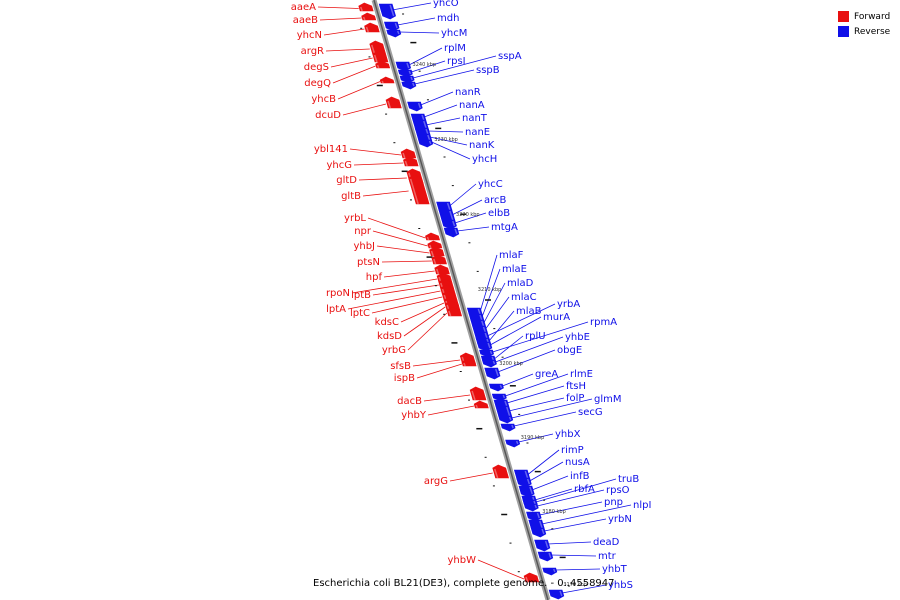 This screenshot has height=600, width=900. I want to click on reverse-gene-label: yhbS, so click(620, 585).